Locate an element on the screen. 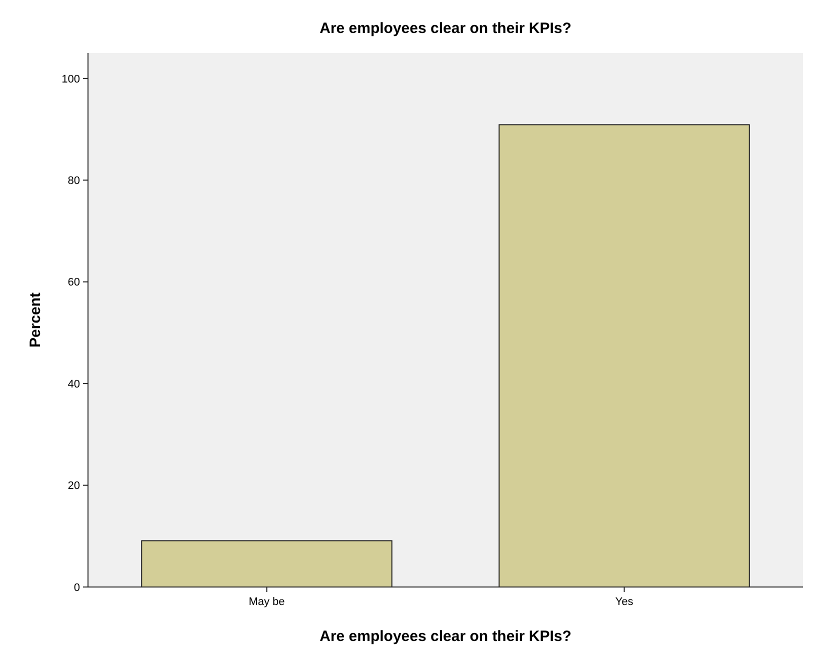 This screenshot has height=661, width=818. y-tick-label: 100 is located at coordinates (71, 79).